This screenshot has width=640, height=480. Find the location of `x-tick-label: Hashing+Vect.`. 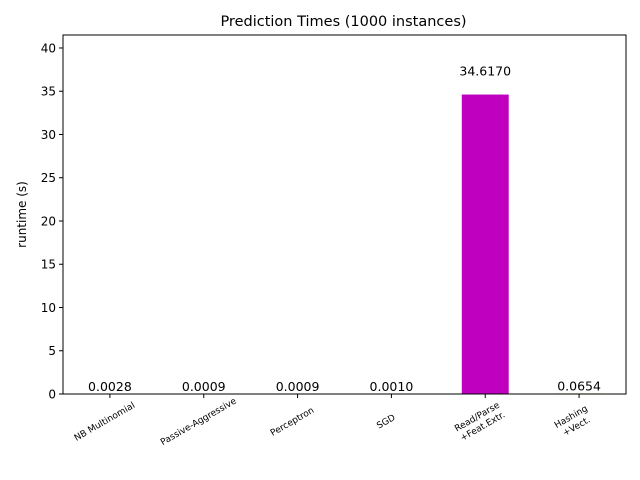

x-tick-label: Hashing+Vect. is located at coordinates (574, 422).